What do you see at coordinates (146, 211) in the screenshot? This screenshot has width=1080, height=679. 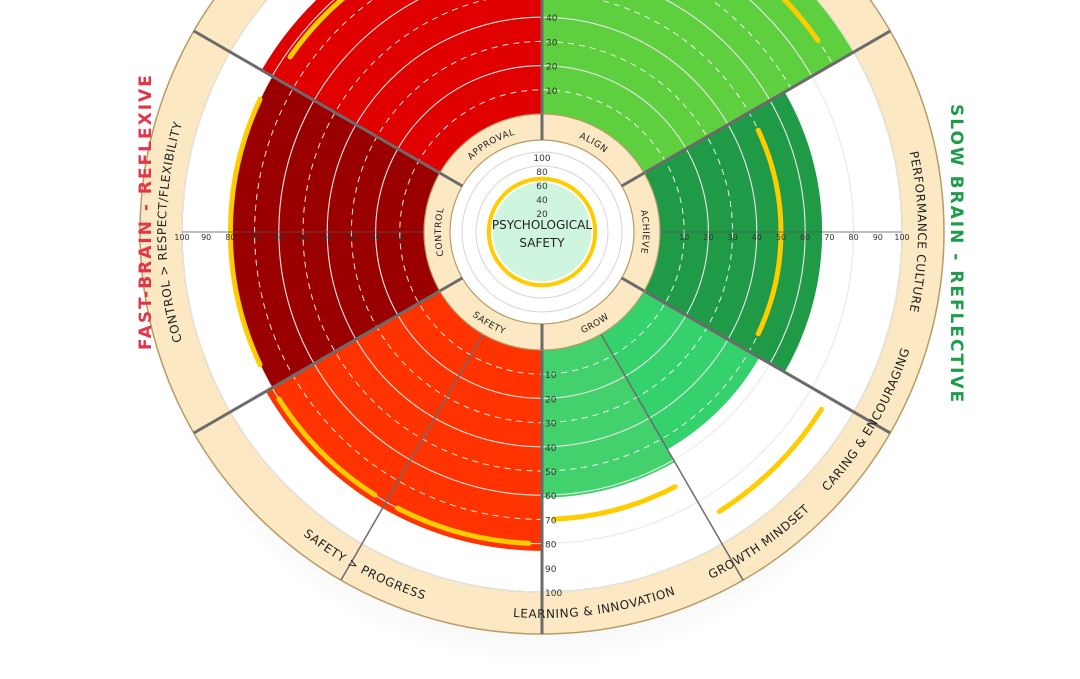 I see `side-label-left: FAST-BRAIN - REFLEXIVE` at bounding box center [146, 211].